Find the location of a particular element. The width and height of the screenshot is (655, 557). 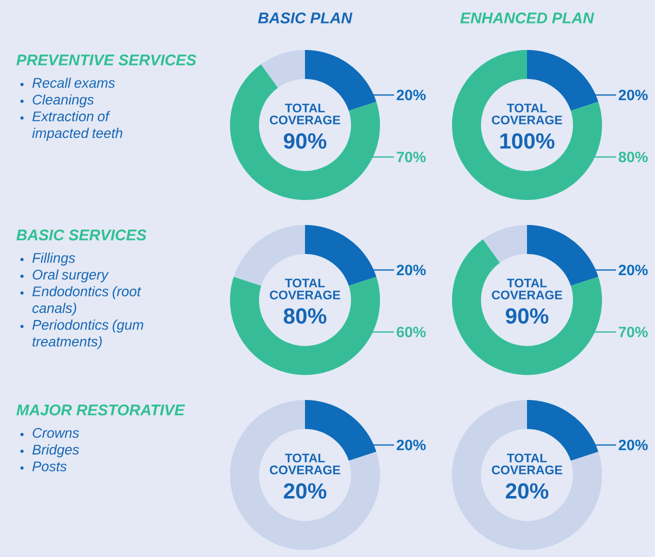

text: PREVENTIVE SERVICES is located at coordinates (106, 60).